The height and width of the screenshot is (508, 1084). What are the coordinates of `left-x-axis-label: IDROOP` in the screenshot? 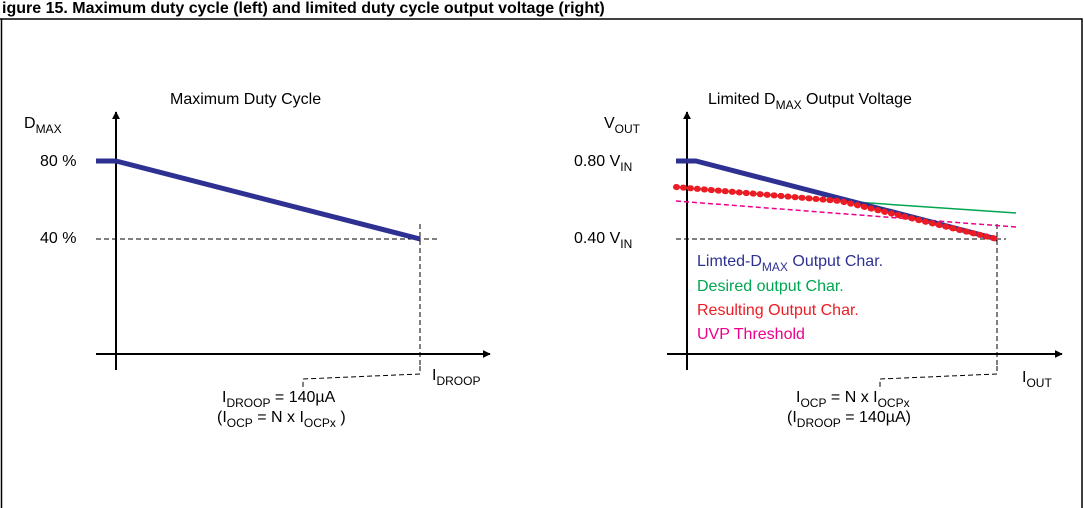 It's located at (456, 377).